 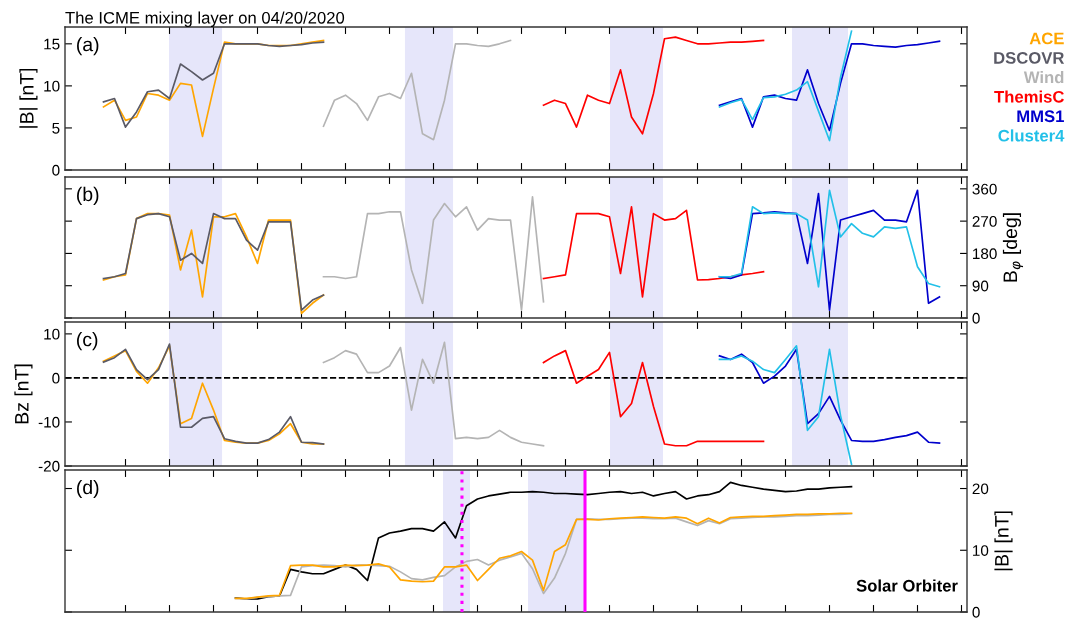 What do you see at coordinates (88, 489) in the screenshot?
I see `annotation: (d)` at bounding box center [88, 489].